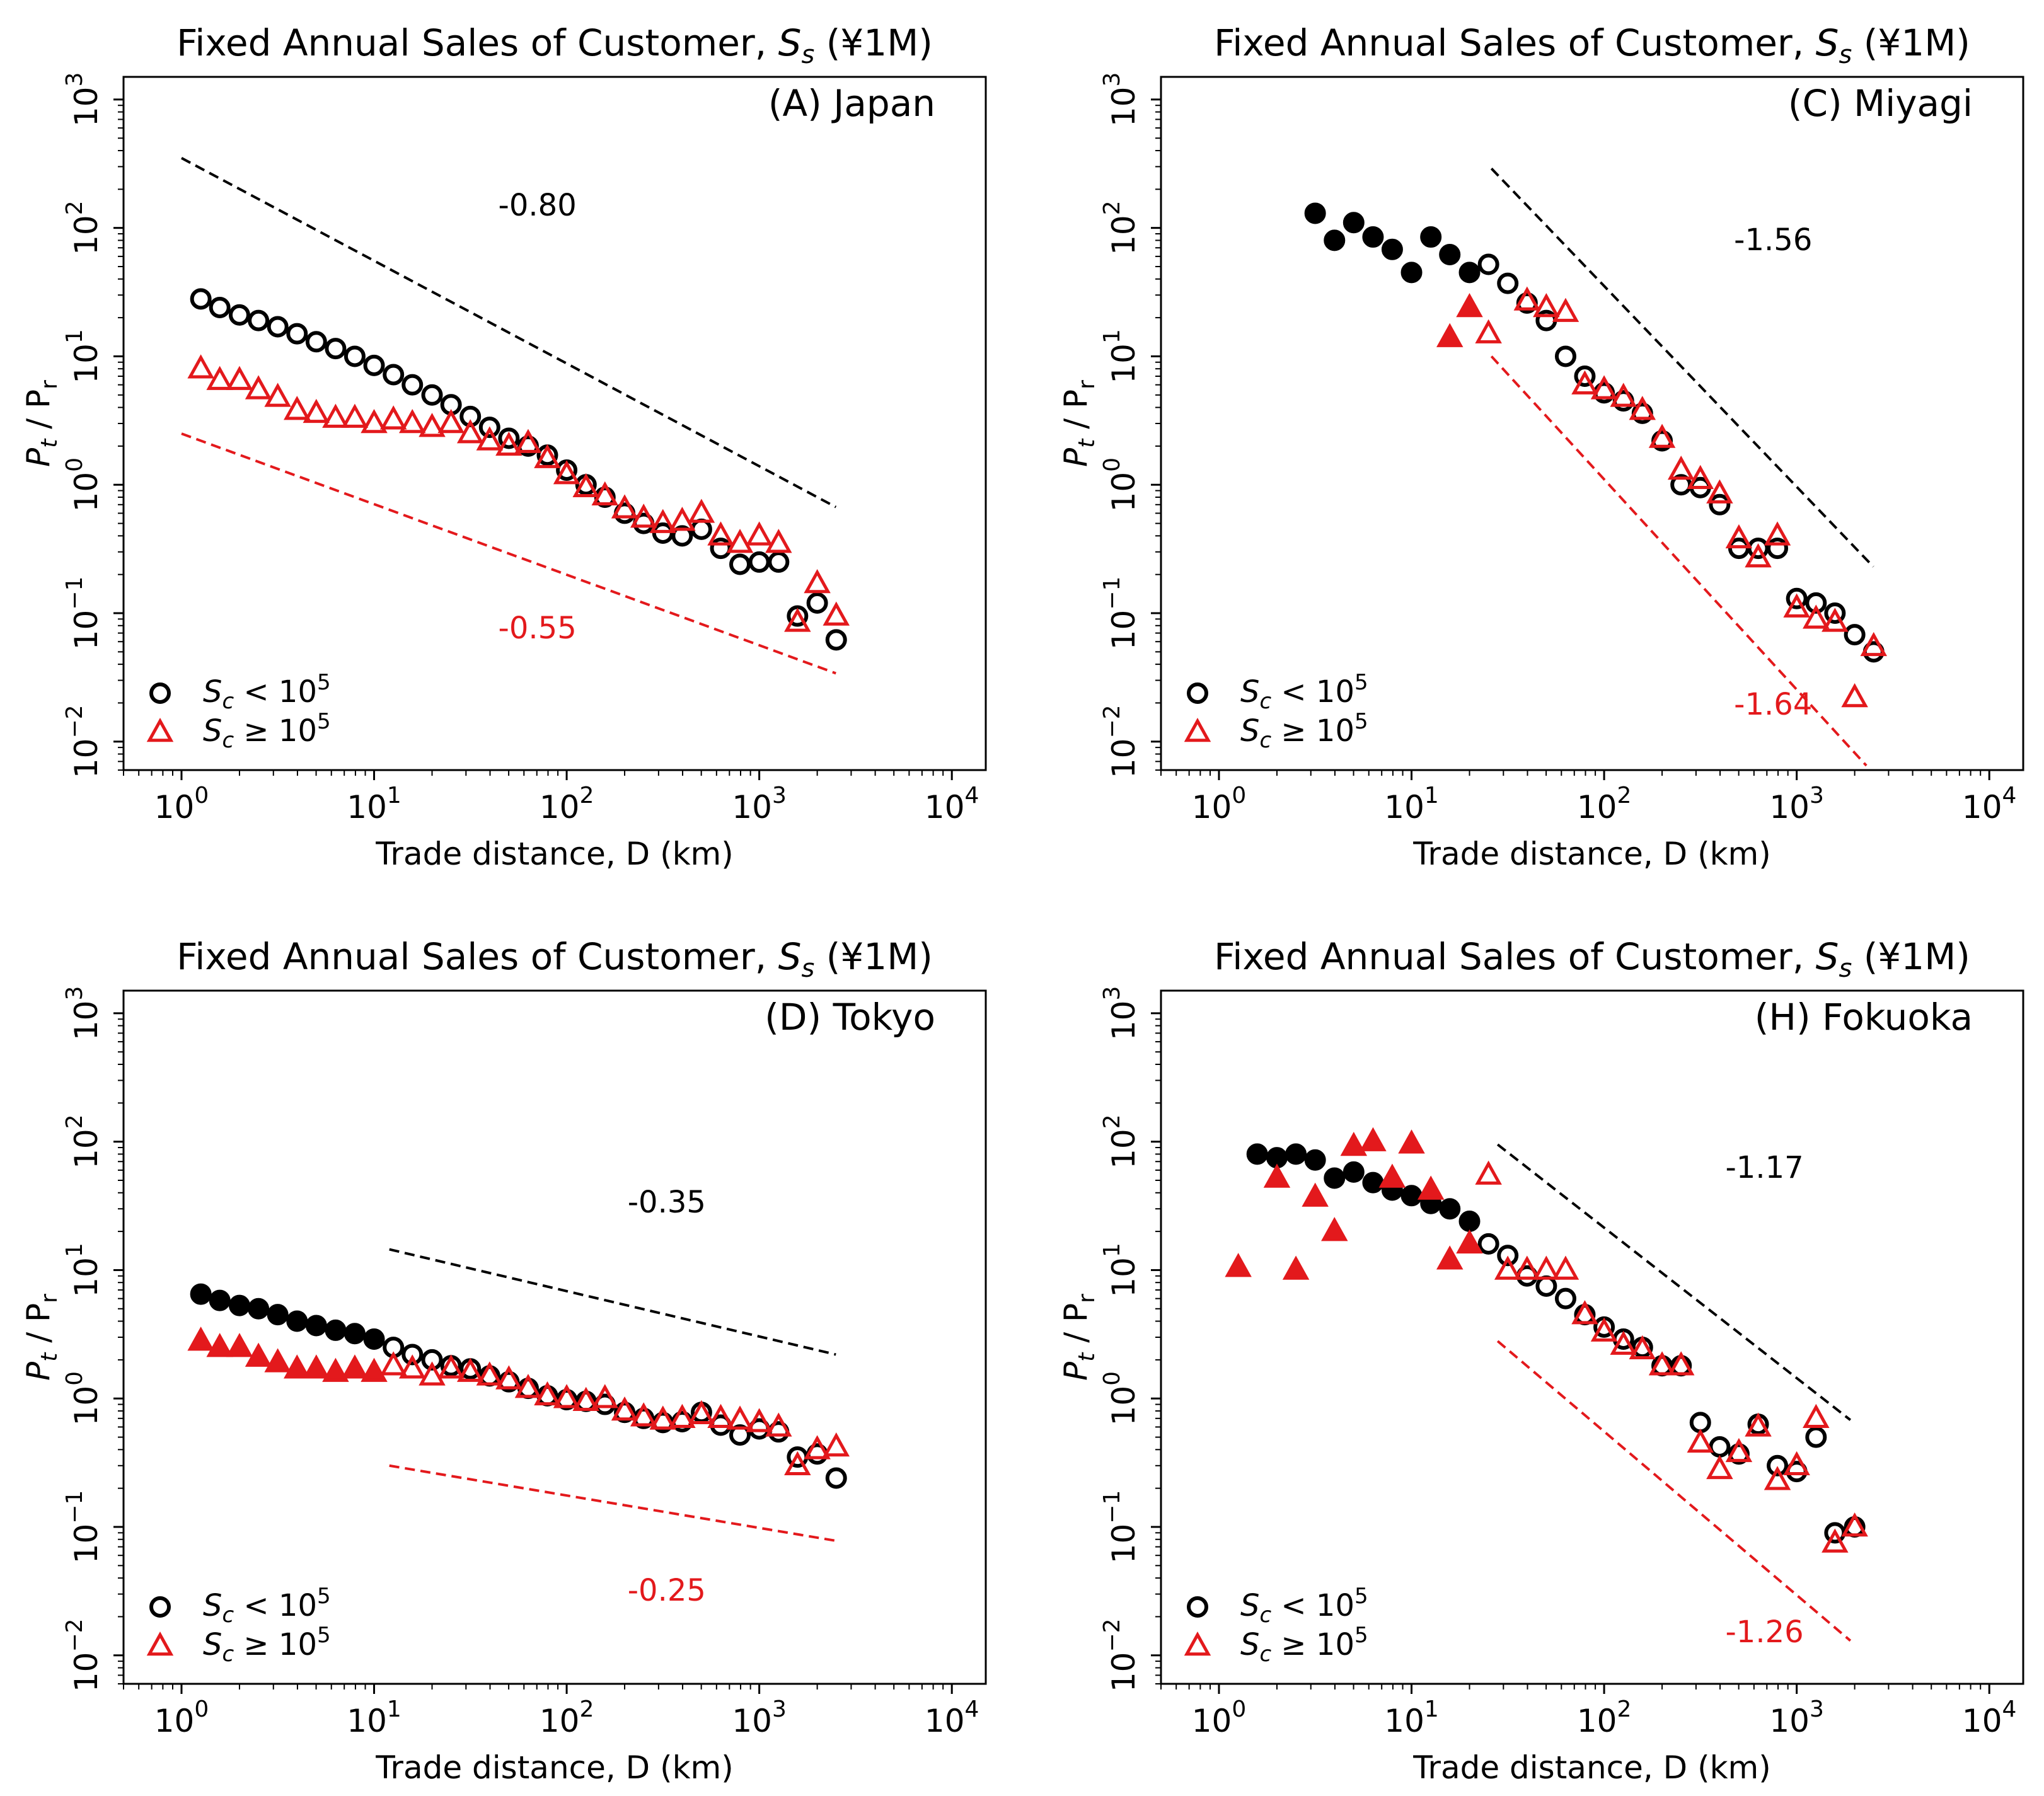  What do you see at coordinates (41, 1338) in the screenshot?
I see `y-axis-label: Pt / Pr` at bounding box center [41, 1338].